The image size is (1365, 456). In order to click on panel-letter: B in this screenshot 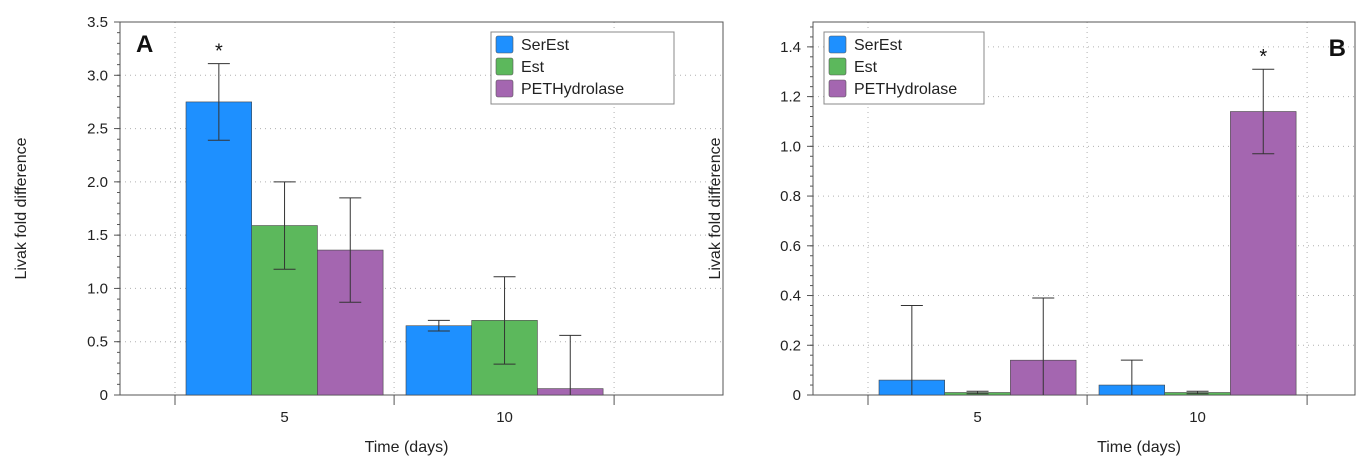, I will do `click(1337, 48)`.